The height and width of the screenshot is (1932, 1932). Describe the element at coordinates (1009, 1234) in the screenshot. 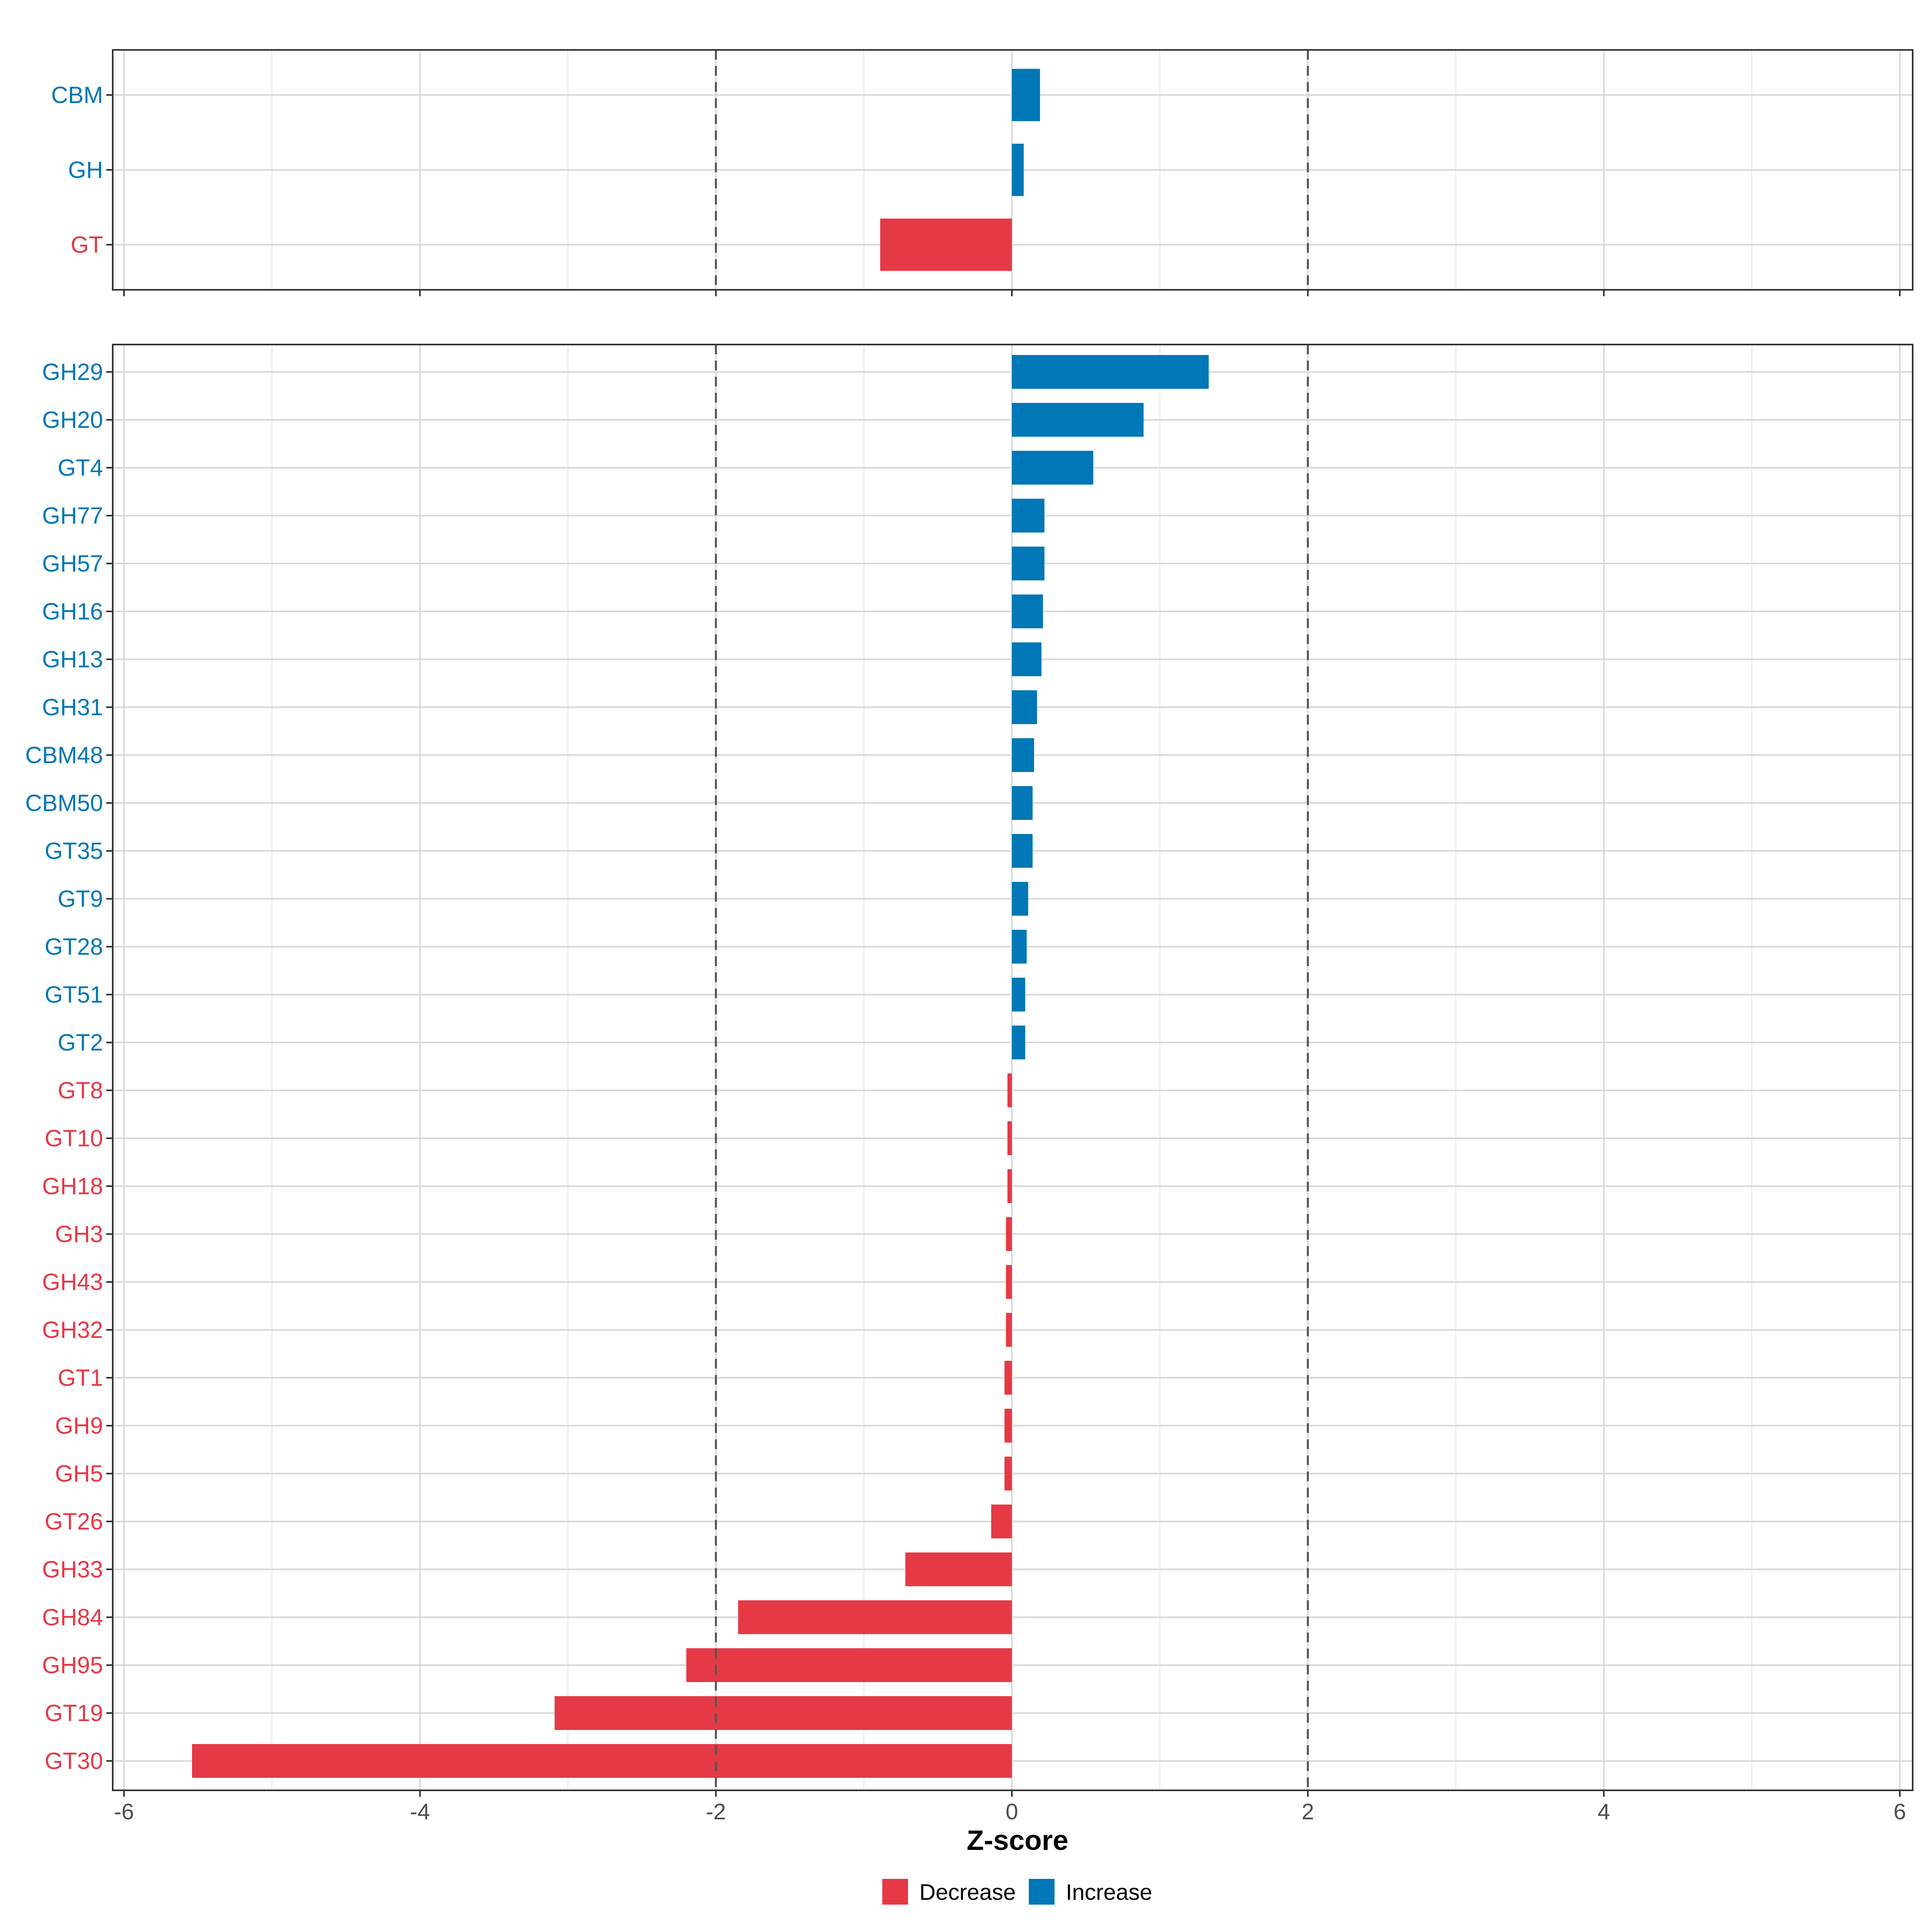

I see `bar-gh3` at that location.